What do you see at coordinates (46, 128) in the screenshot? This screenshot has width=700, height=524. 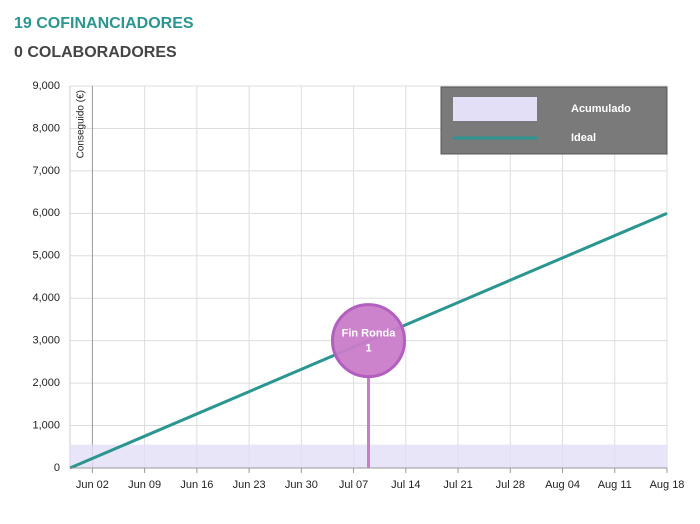 I see `y-tick-label: 8,000` at bounding box center [46, 128].